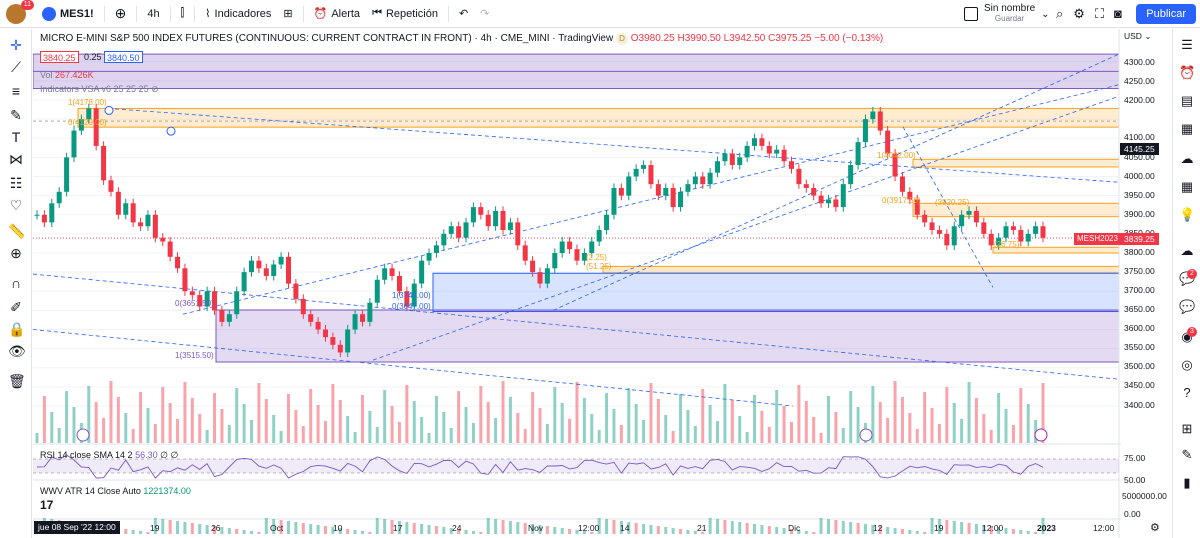  I want to click on add-symbol-button: ⊕, so click(121, 14).